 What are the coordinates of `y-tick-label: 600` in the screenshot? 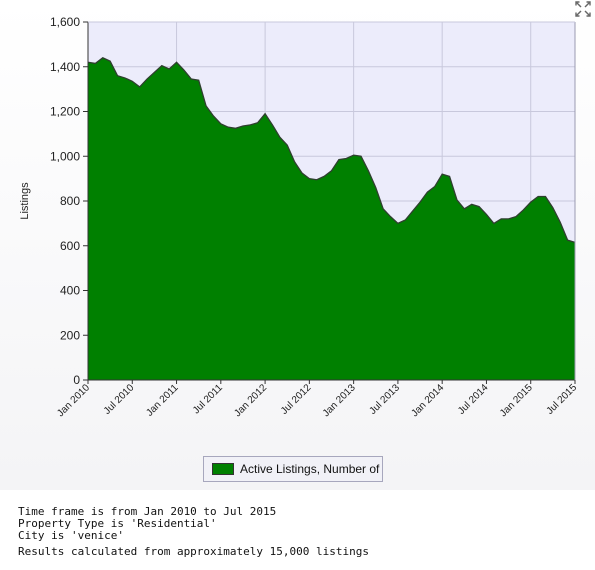 It's located at (70, 246).